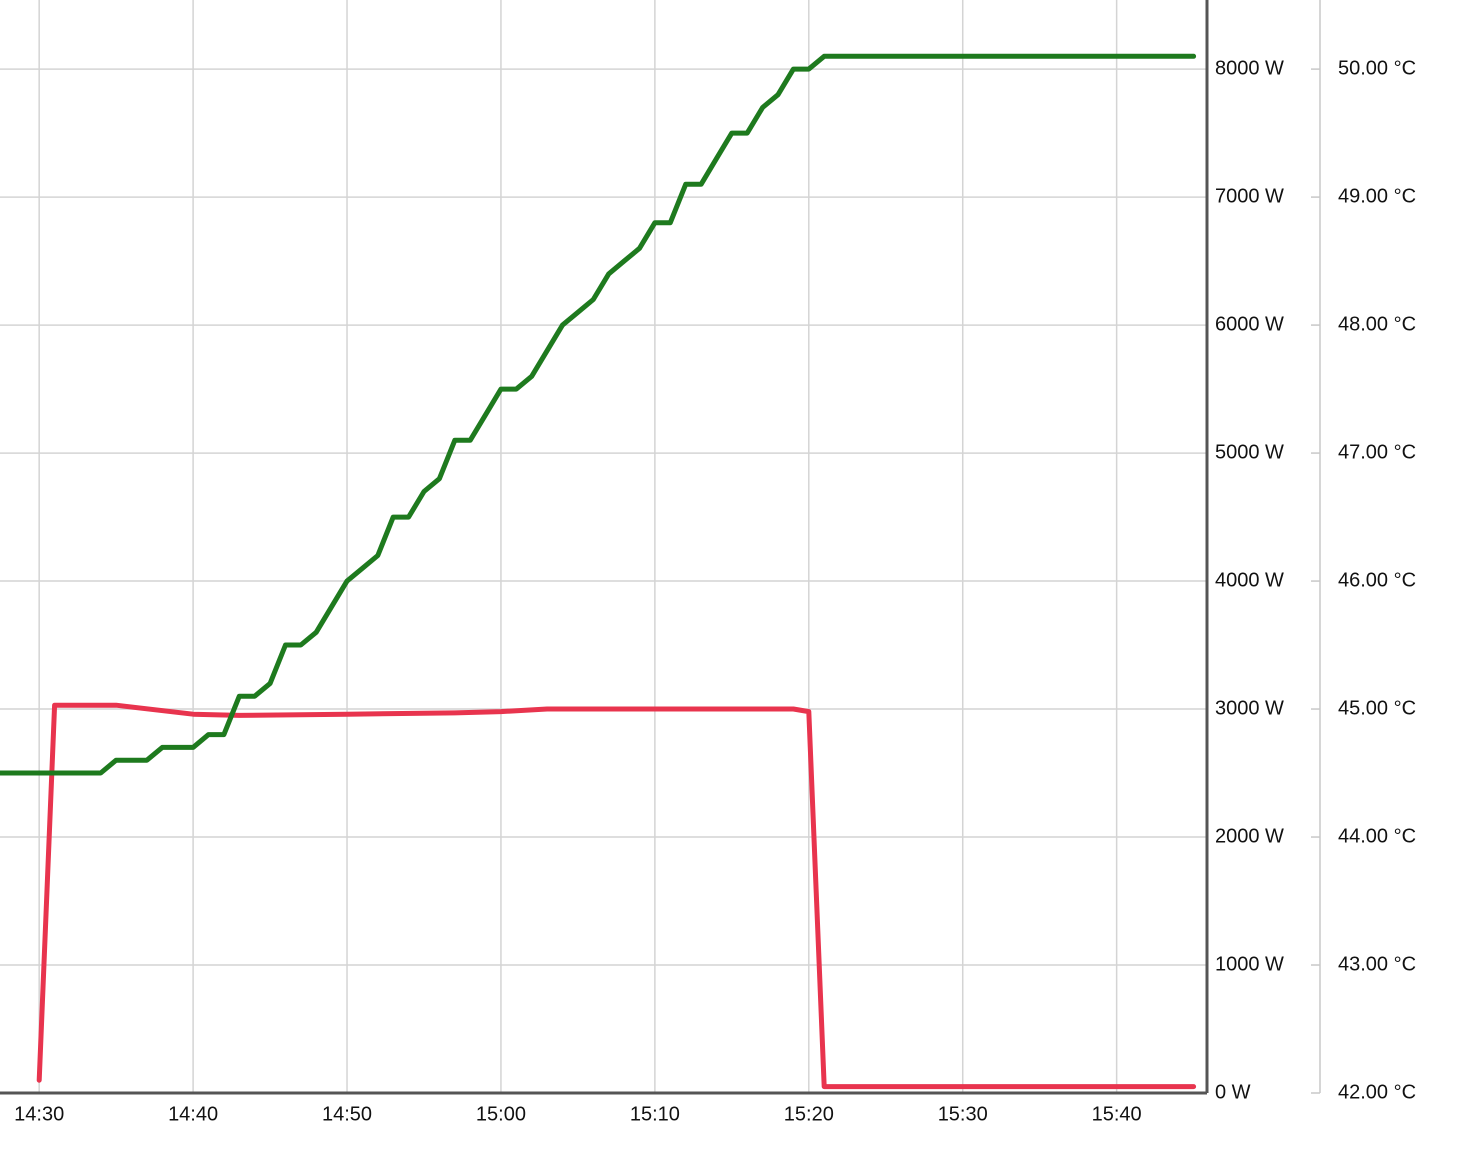 This screenshot has width=1460, height=1163. Describe the element at coordinates (1377, 708) in the screenshot. I see `y2-tick-label: 45.00 °C` at that location.